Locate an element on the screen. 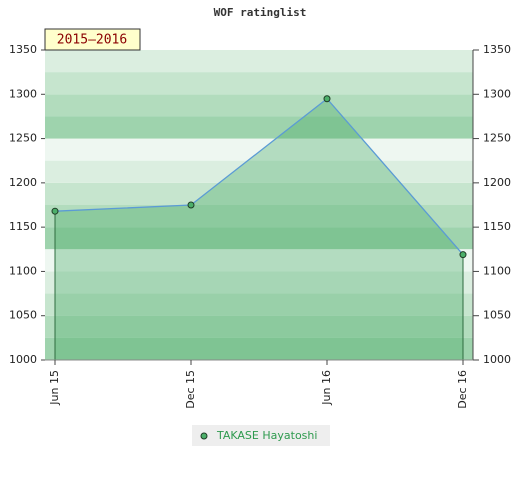  y-tick-label: 1200 is located at coordinates (23, 182).